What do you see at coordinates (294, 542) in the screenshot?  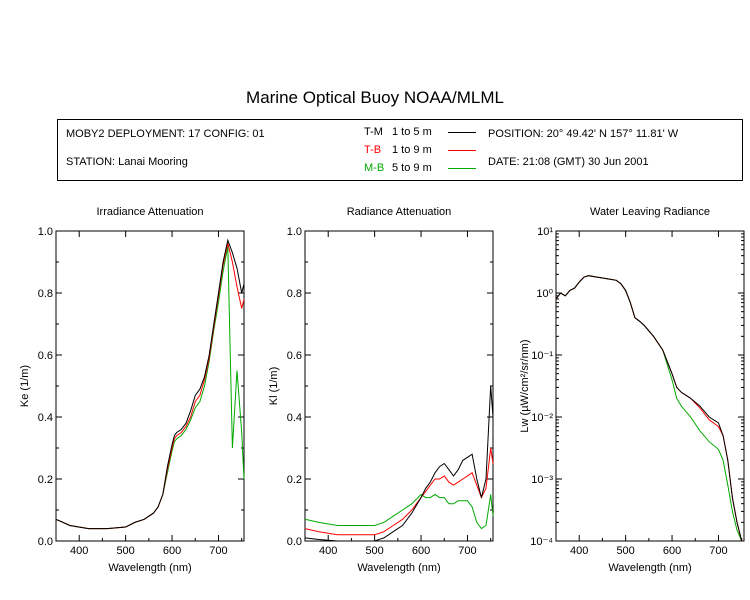 I see `chart-1-ytick-label: 0.0` at bounding box center [294, 542].